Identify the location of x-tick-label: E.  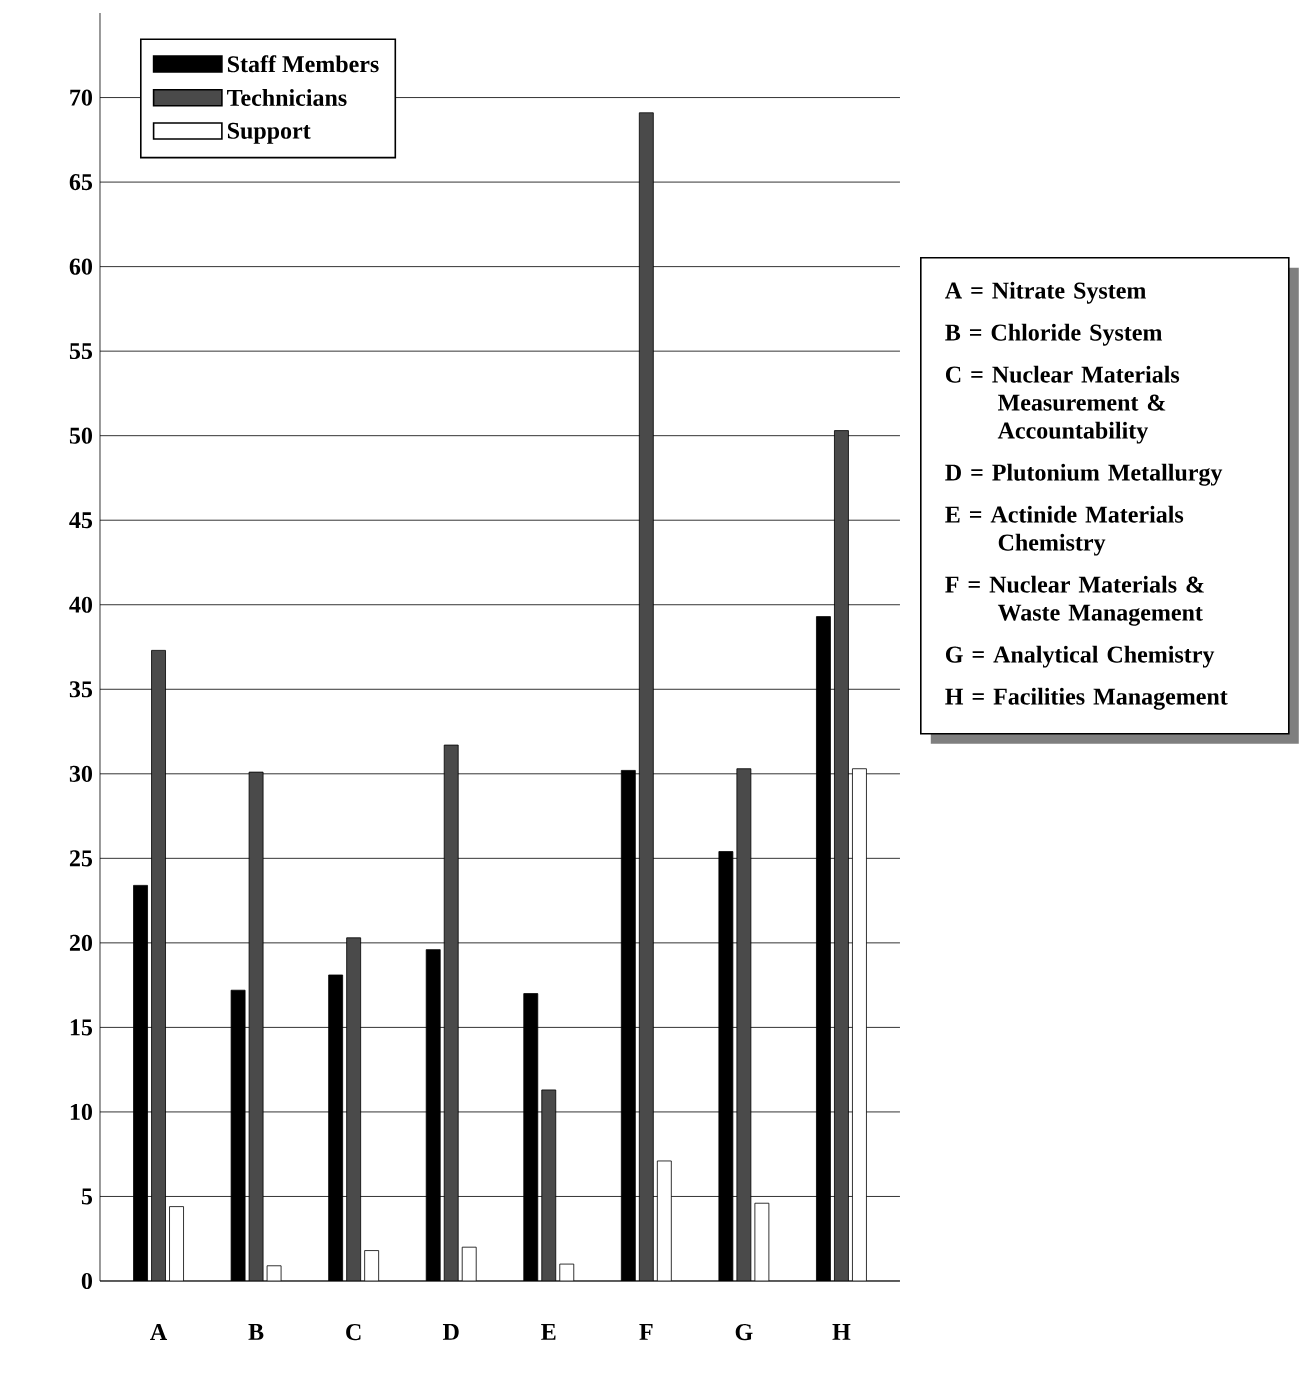
(548, 1332).